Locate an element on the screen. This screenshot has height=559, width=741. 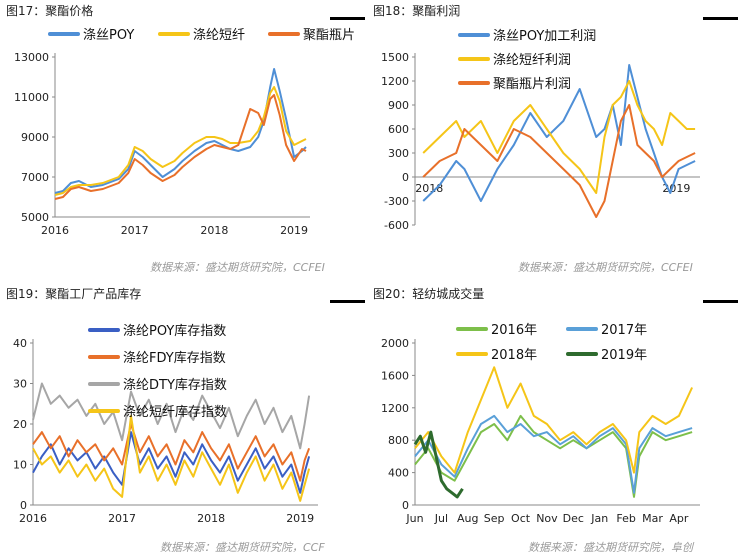
x-tick-label: Oct is located at coordinates (521, 518).